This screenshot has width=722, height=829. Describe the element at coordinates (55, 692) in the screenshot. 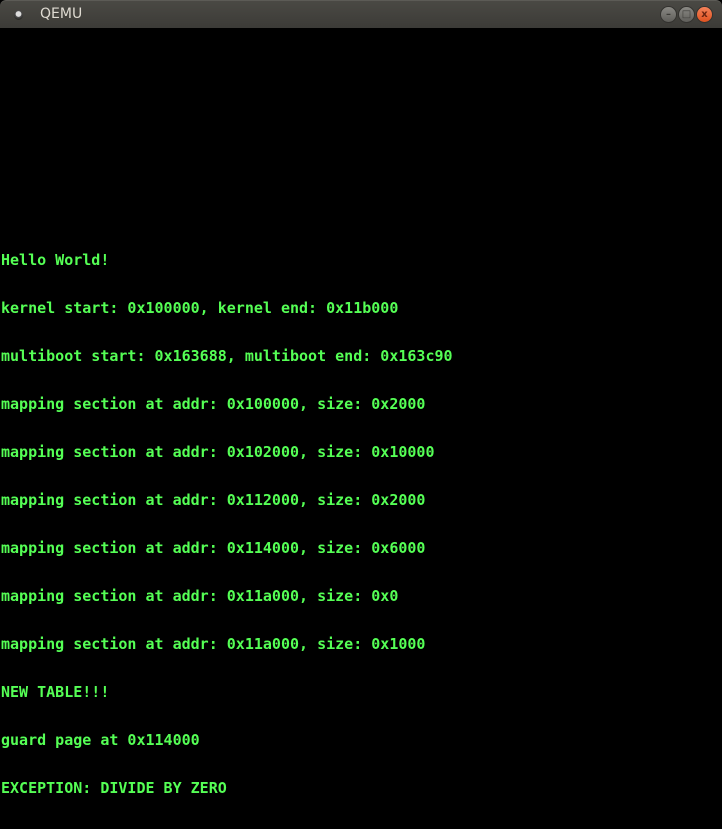

I see `console-line: NEW TABLE!!!` at that location.